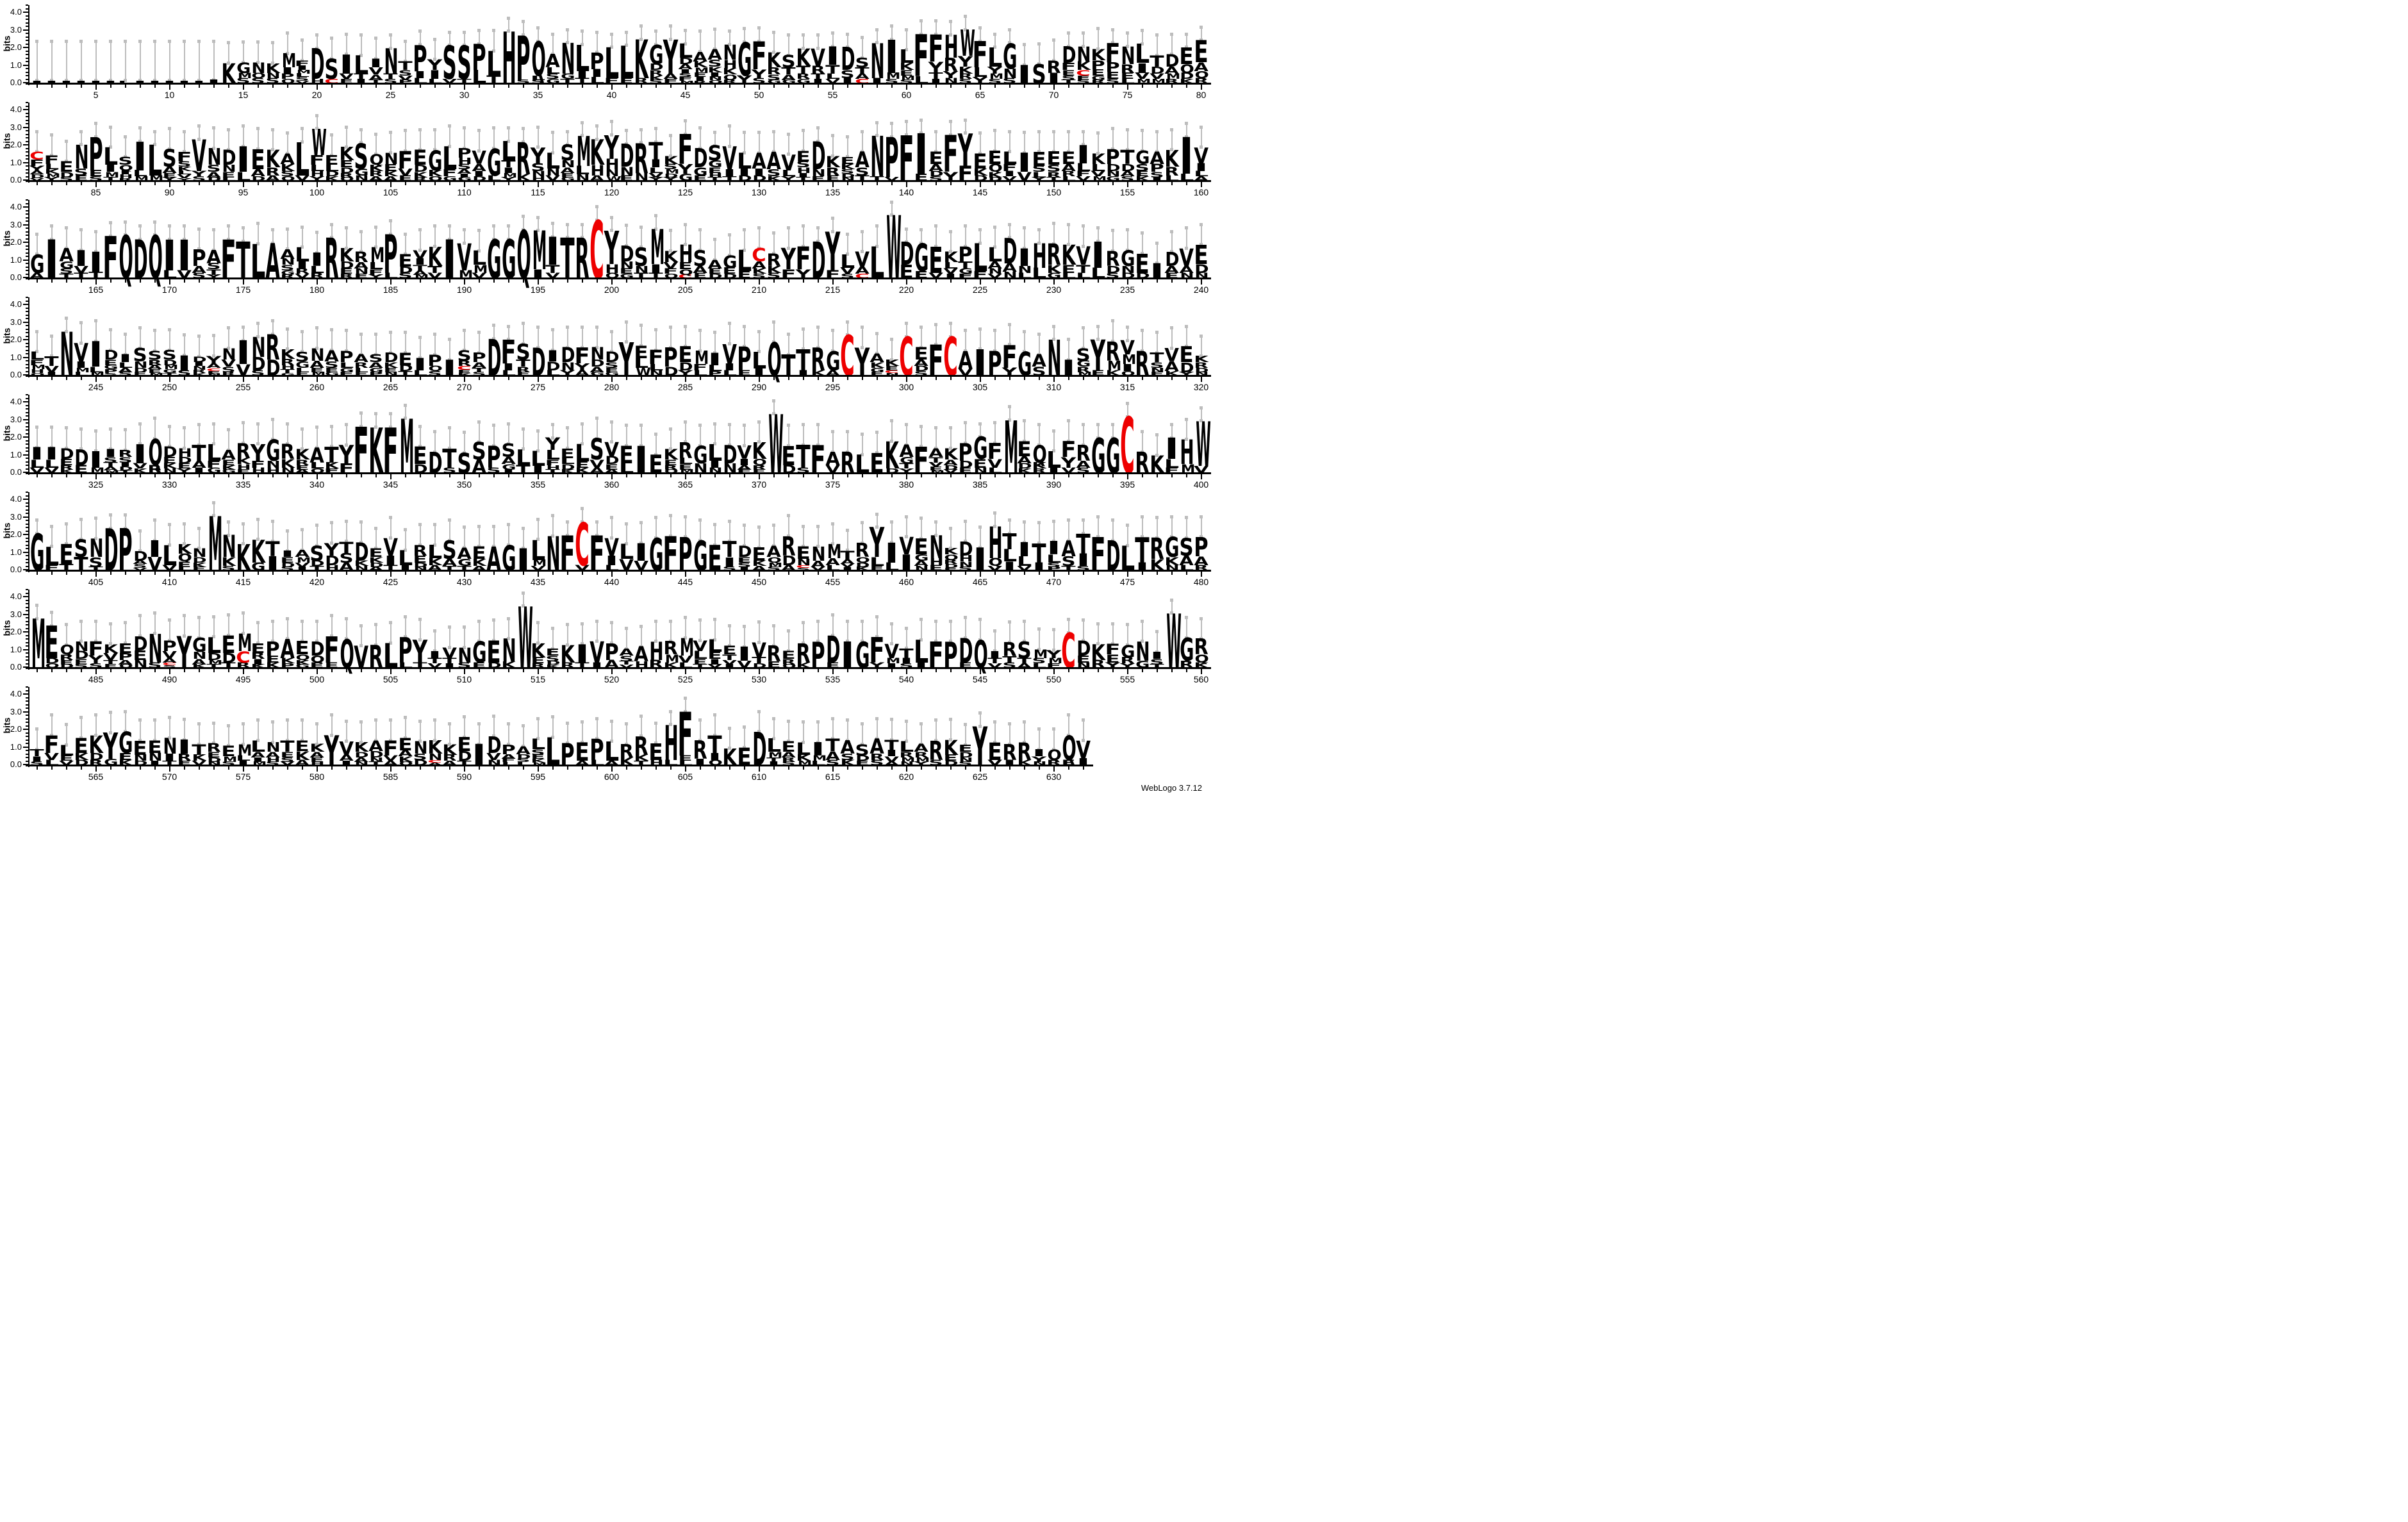  Describe the element at coordinates (37, 142) in the screenshot. I see `logo-column: VDAYFC` at that location.